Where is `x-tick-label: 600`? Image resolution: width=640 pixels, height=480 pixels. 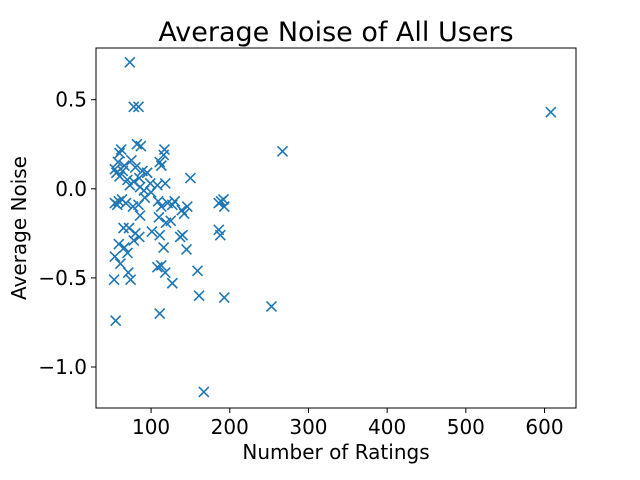 x-tick-label: 600 is located at coordinates (544, 427).